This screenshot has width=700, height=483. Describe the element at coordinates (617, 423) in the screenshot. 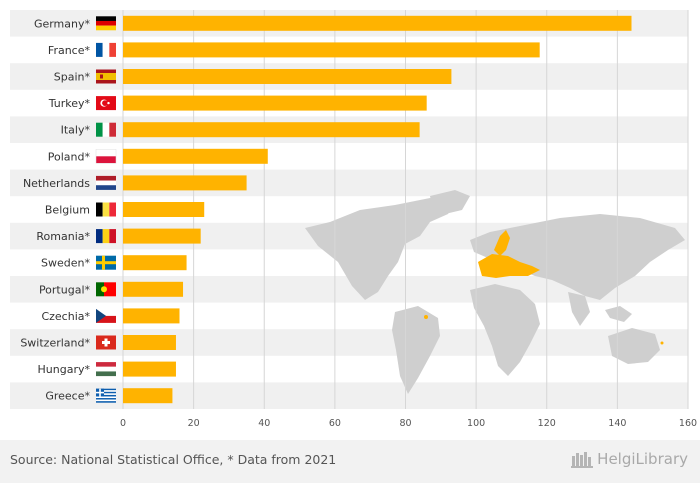

I see `x-tick-label: 140` at that location.